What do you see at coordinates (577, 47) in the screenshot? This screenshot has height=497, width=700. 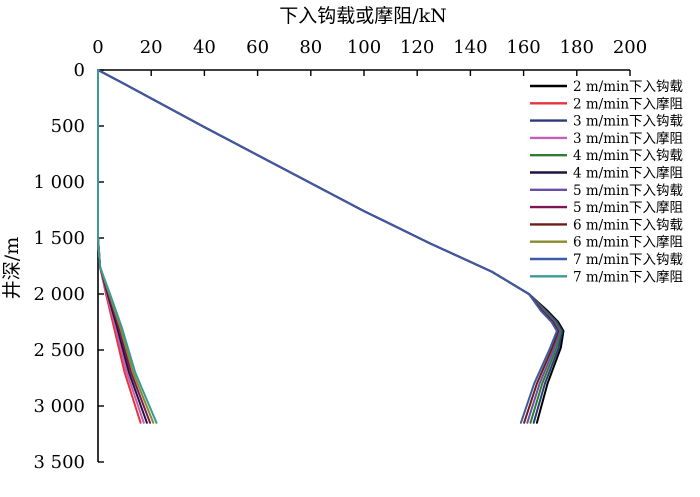 I see `x-tick-label: 180` at bounding box center [577, 47].